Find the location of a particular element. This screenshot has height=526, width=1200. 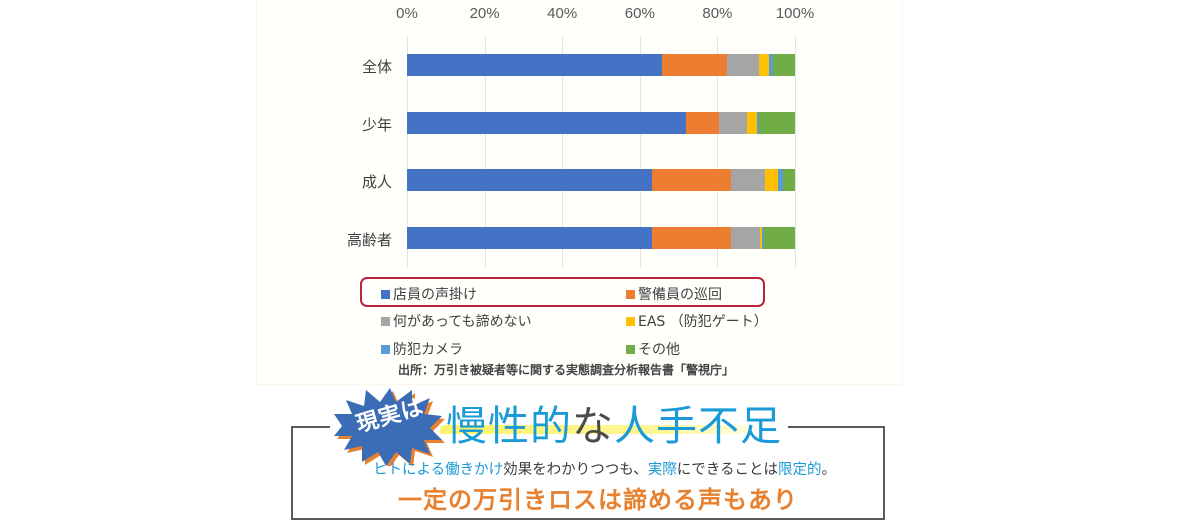

x-tick-label: 60% is located at coordinates (639, 13).